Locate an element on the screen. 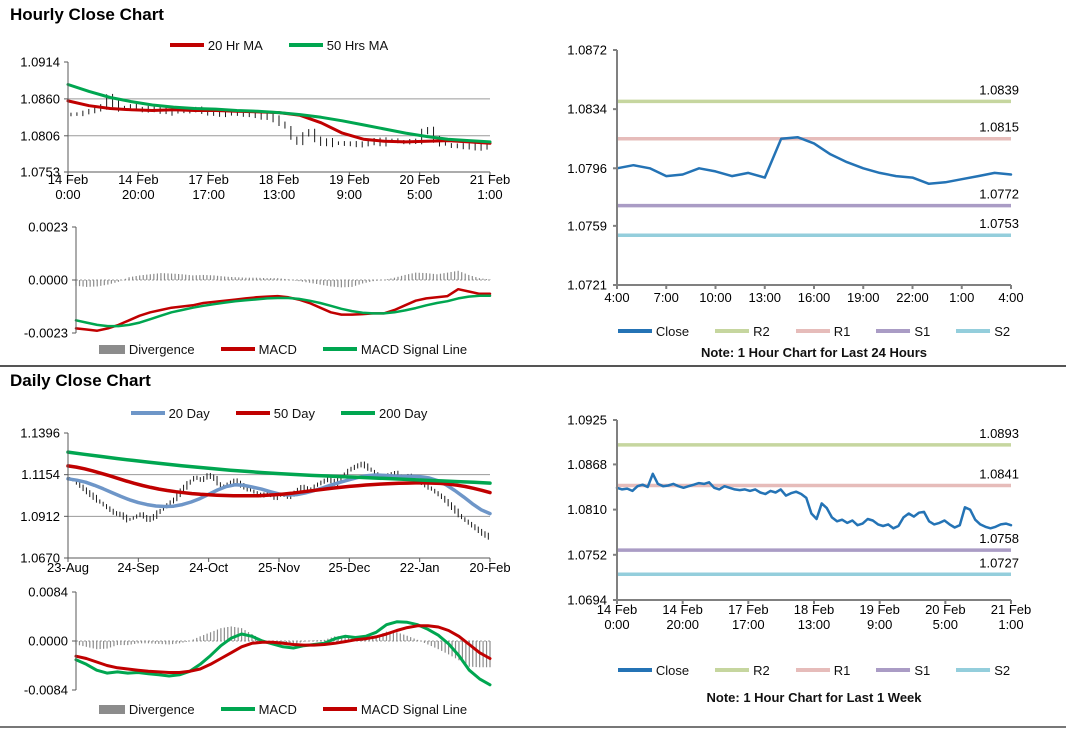 The image size is (1066, 733). legend-item-20-hr-ma: 20 Hr MA is located at coordinates (216, 45).